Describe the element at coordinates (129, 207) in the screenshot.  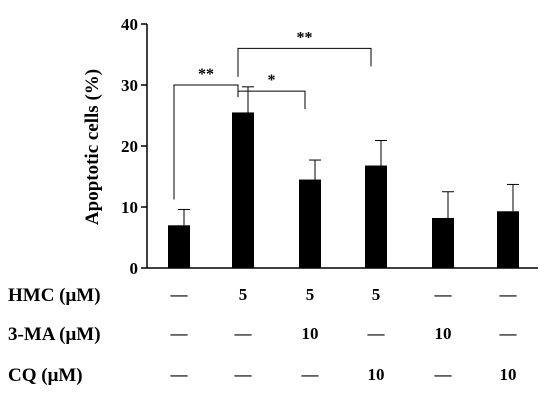
I see `y-tick-label: 10` at that location.